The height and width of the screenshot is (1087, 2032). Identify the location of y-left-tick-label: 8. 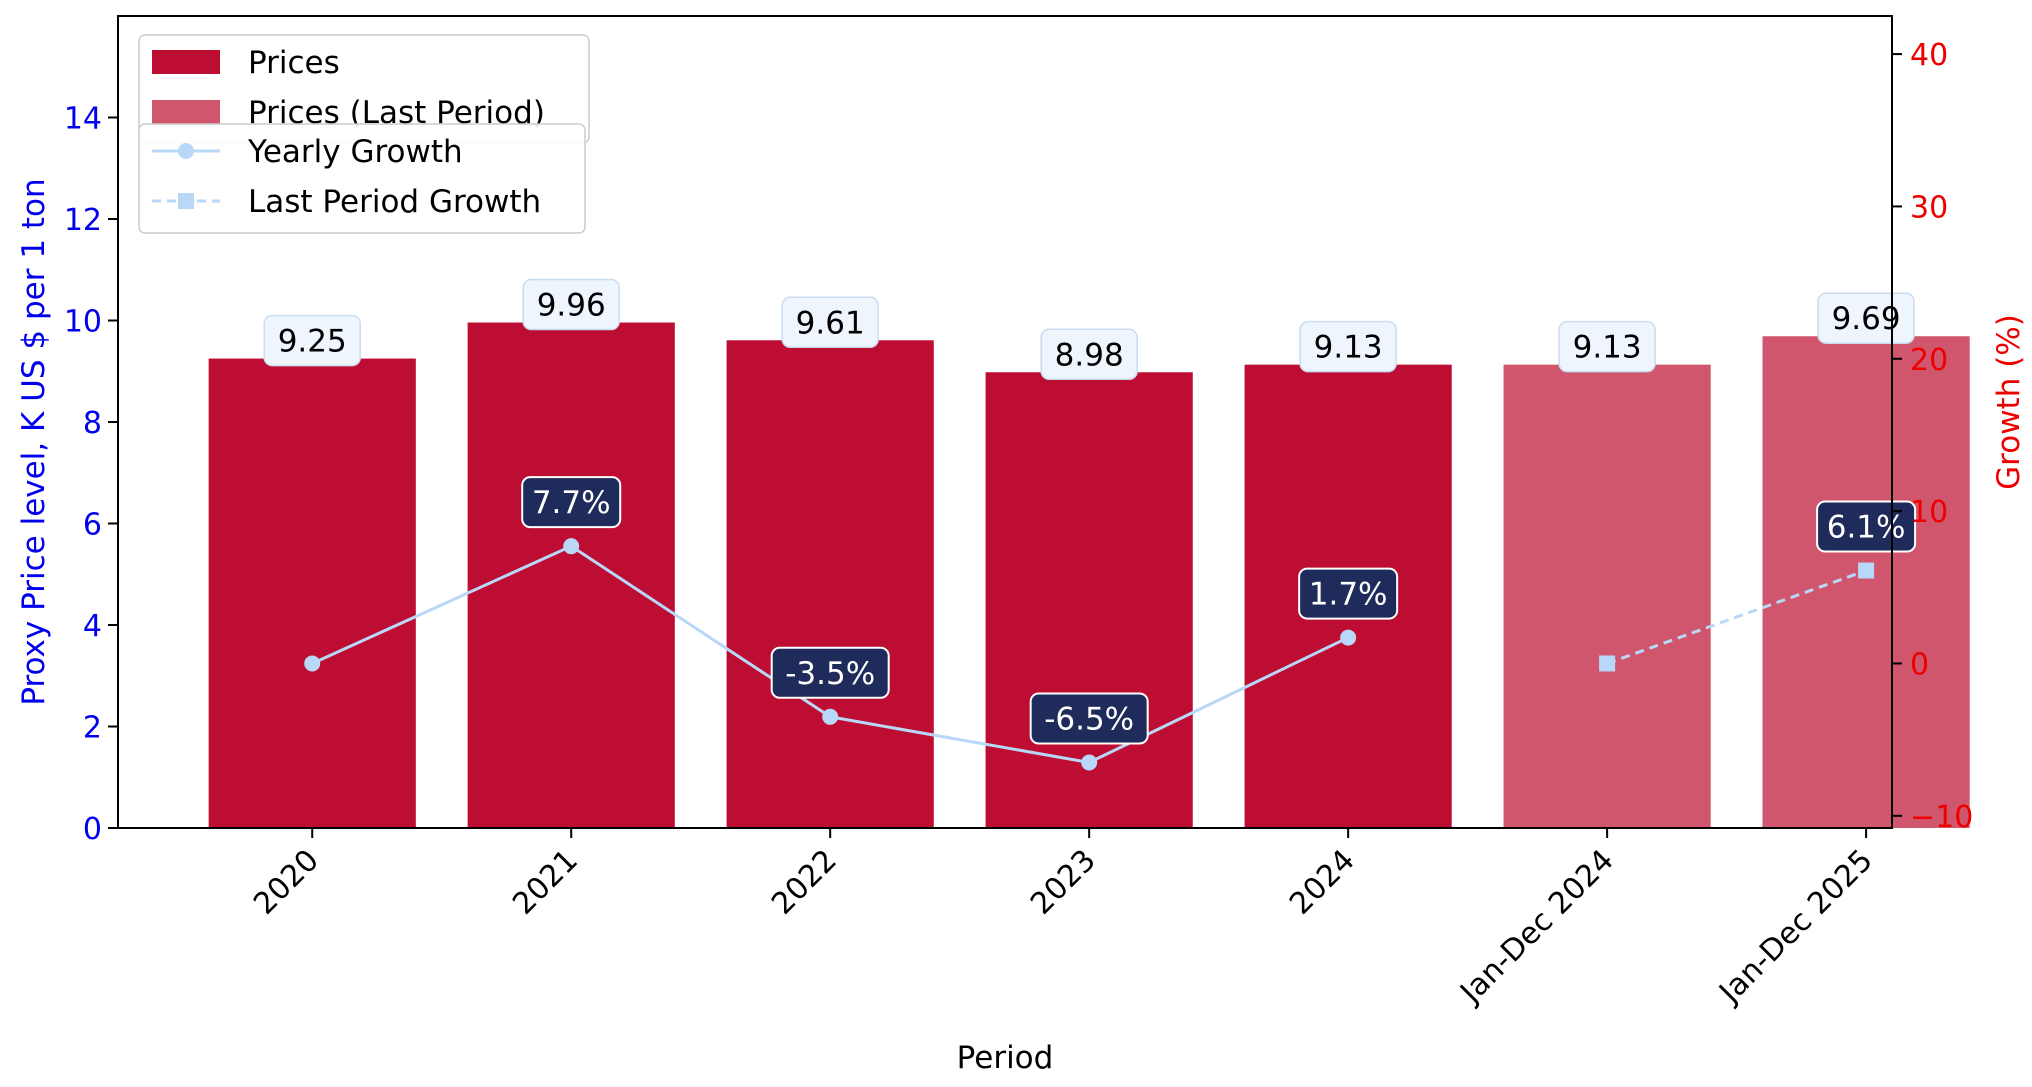
(92, 423).